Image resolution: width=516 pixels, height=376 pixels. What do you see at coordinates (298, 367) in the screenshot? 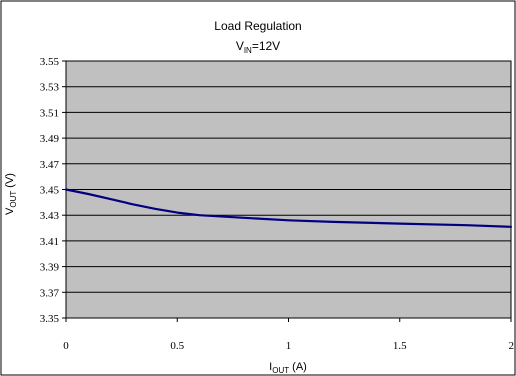
I see `xlabel-rest: (A)` at bounding box center [298, 367].